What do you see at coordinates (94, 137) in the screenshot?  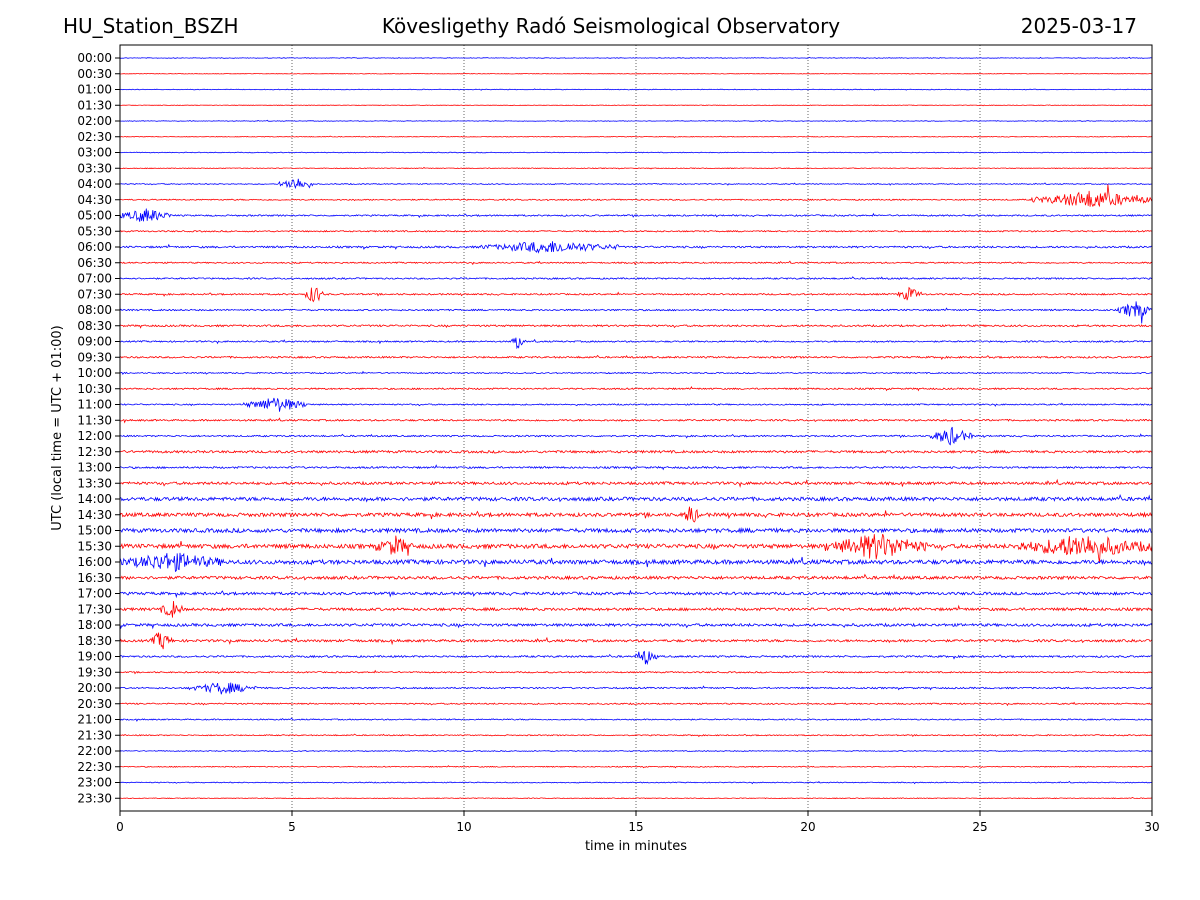 I see `y-tick-label: 02:30` at bounding box center [94, 137].